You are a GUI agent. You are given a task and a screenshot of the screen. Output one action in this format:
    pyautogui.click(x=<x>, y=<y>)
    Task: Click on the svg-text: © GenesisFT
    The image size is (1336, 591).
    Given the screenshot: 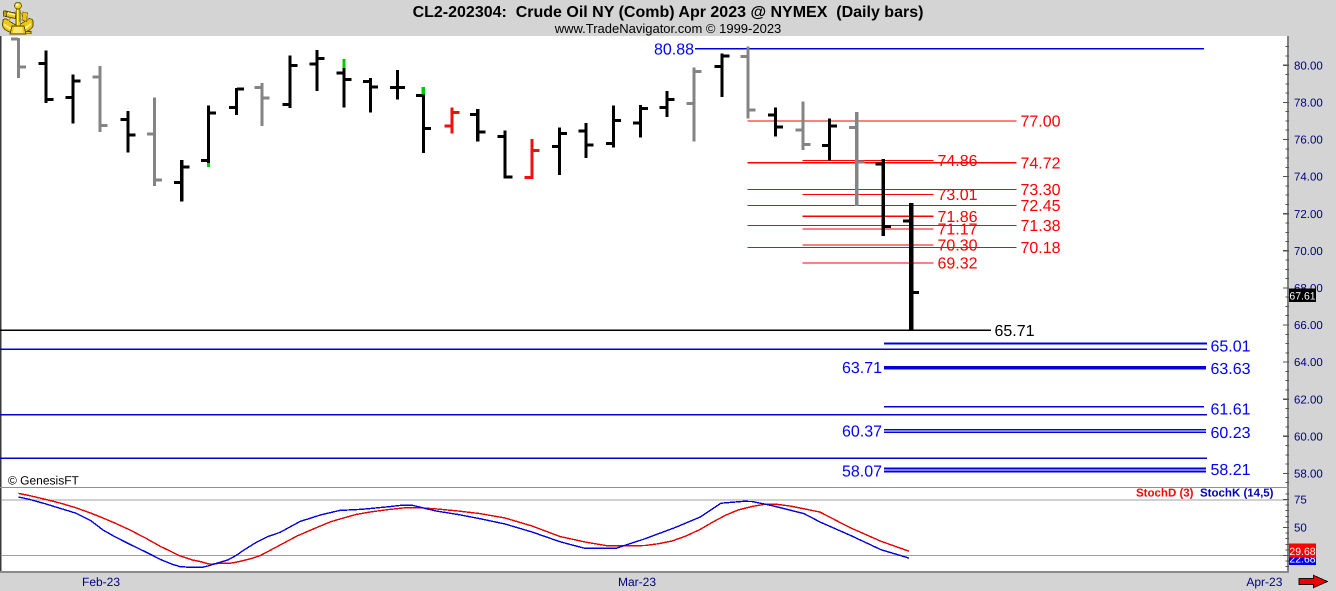 What is the action you would take?
    pyautogui.click(x=44, y=481)
    